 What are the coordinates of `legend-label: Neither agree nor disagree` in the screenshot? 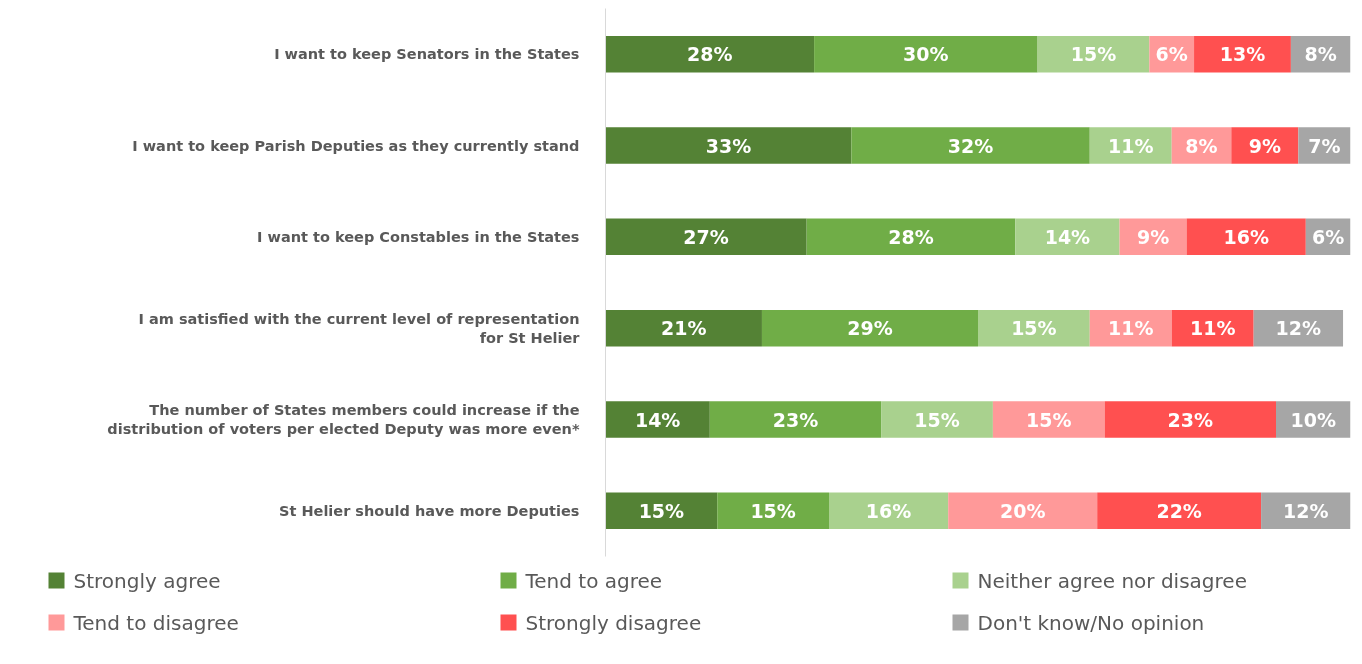 It's located at (1112, 580).